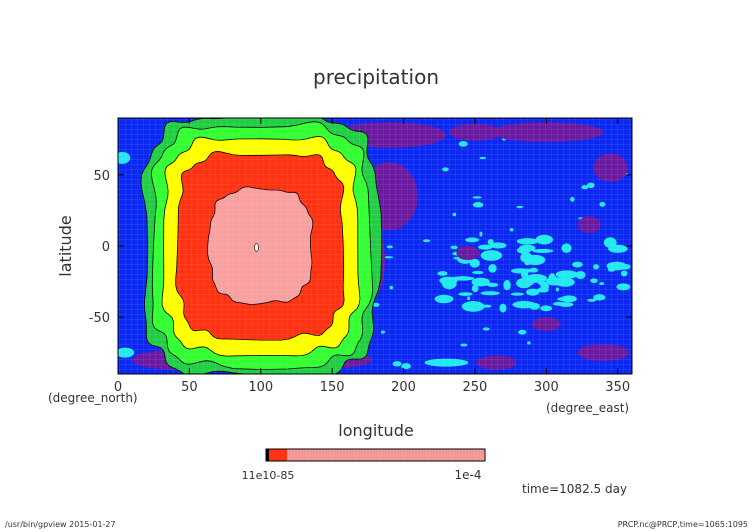 The image size is (752, 532). I want to click on x-tick-label: 50, so click(189, 387).